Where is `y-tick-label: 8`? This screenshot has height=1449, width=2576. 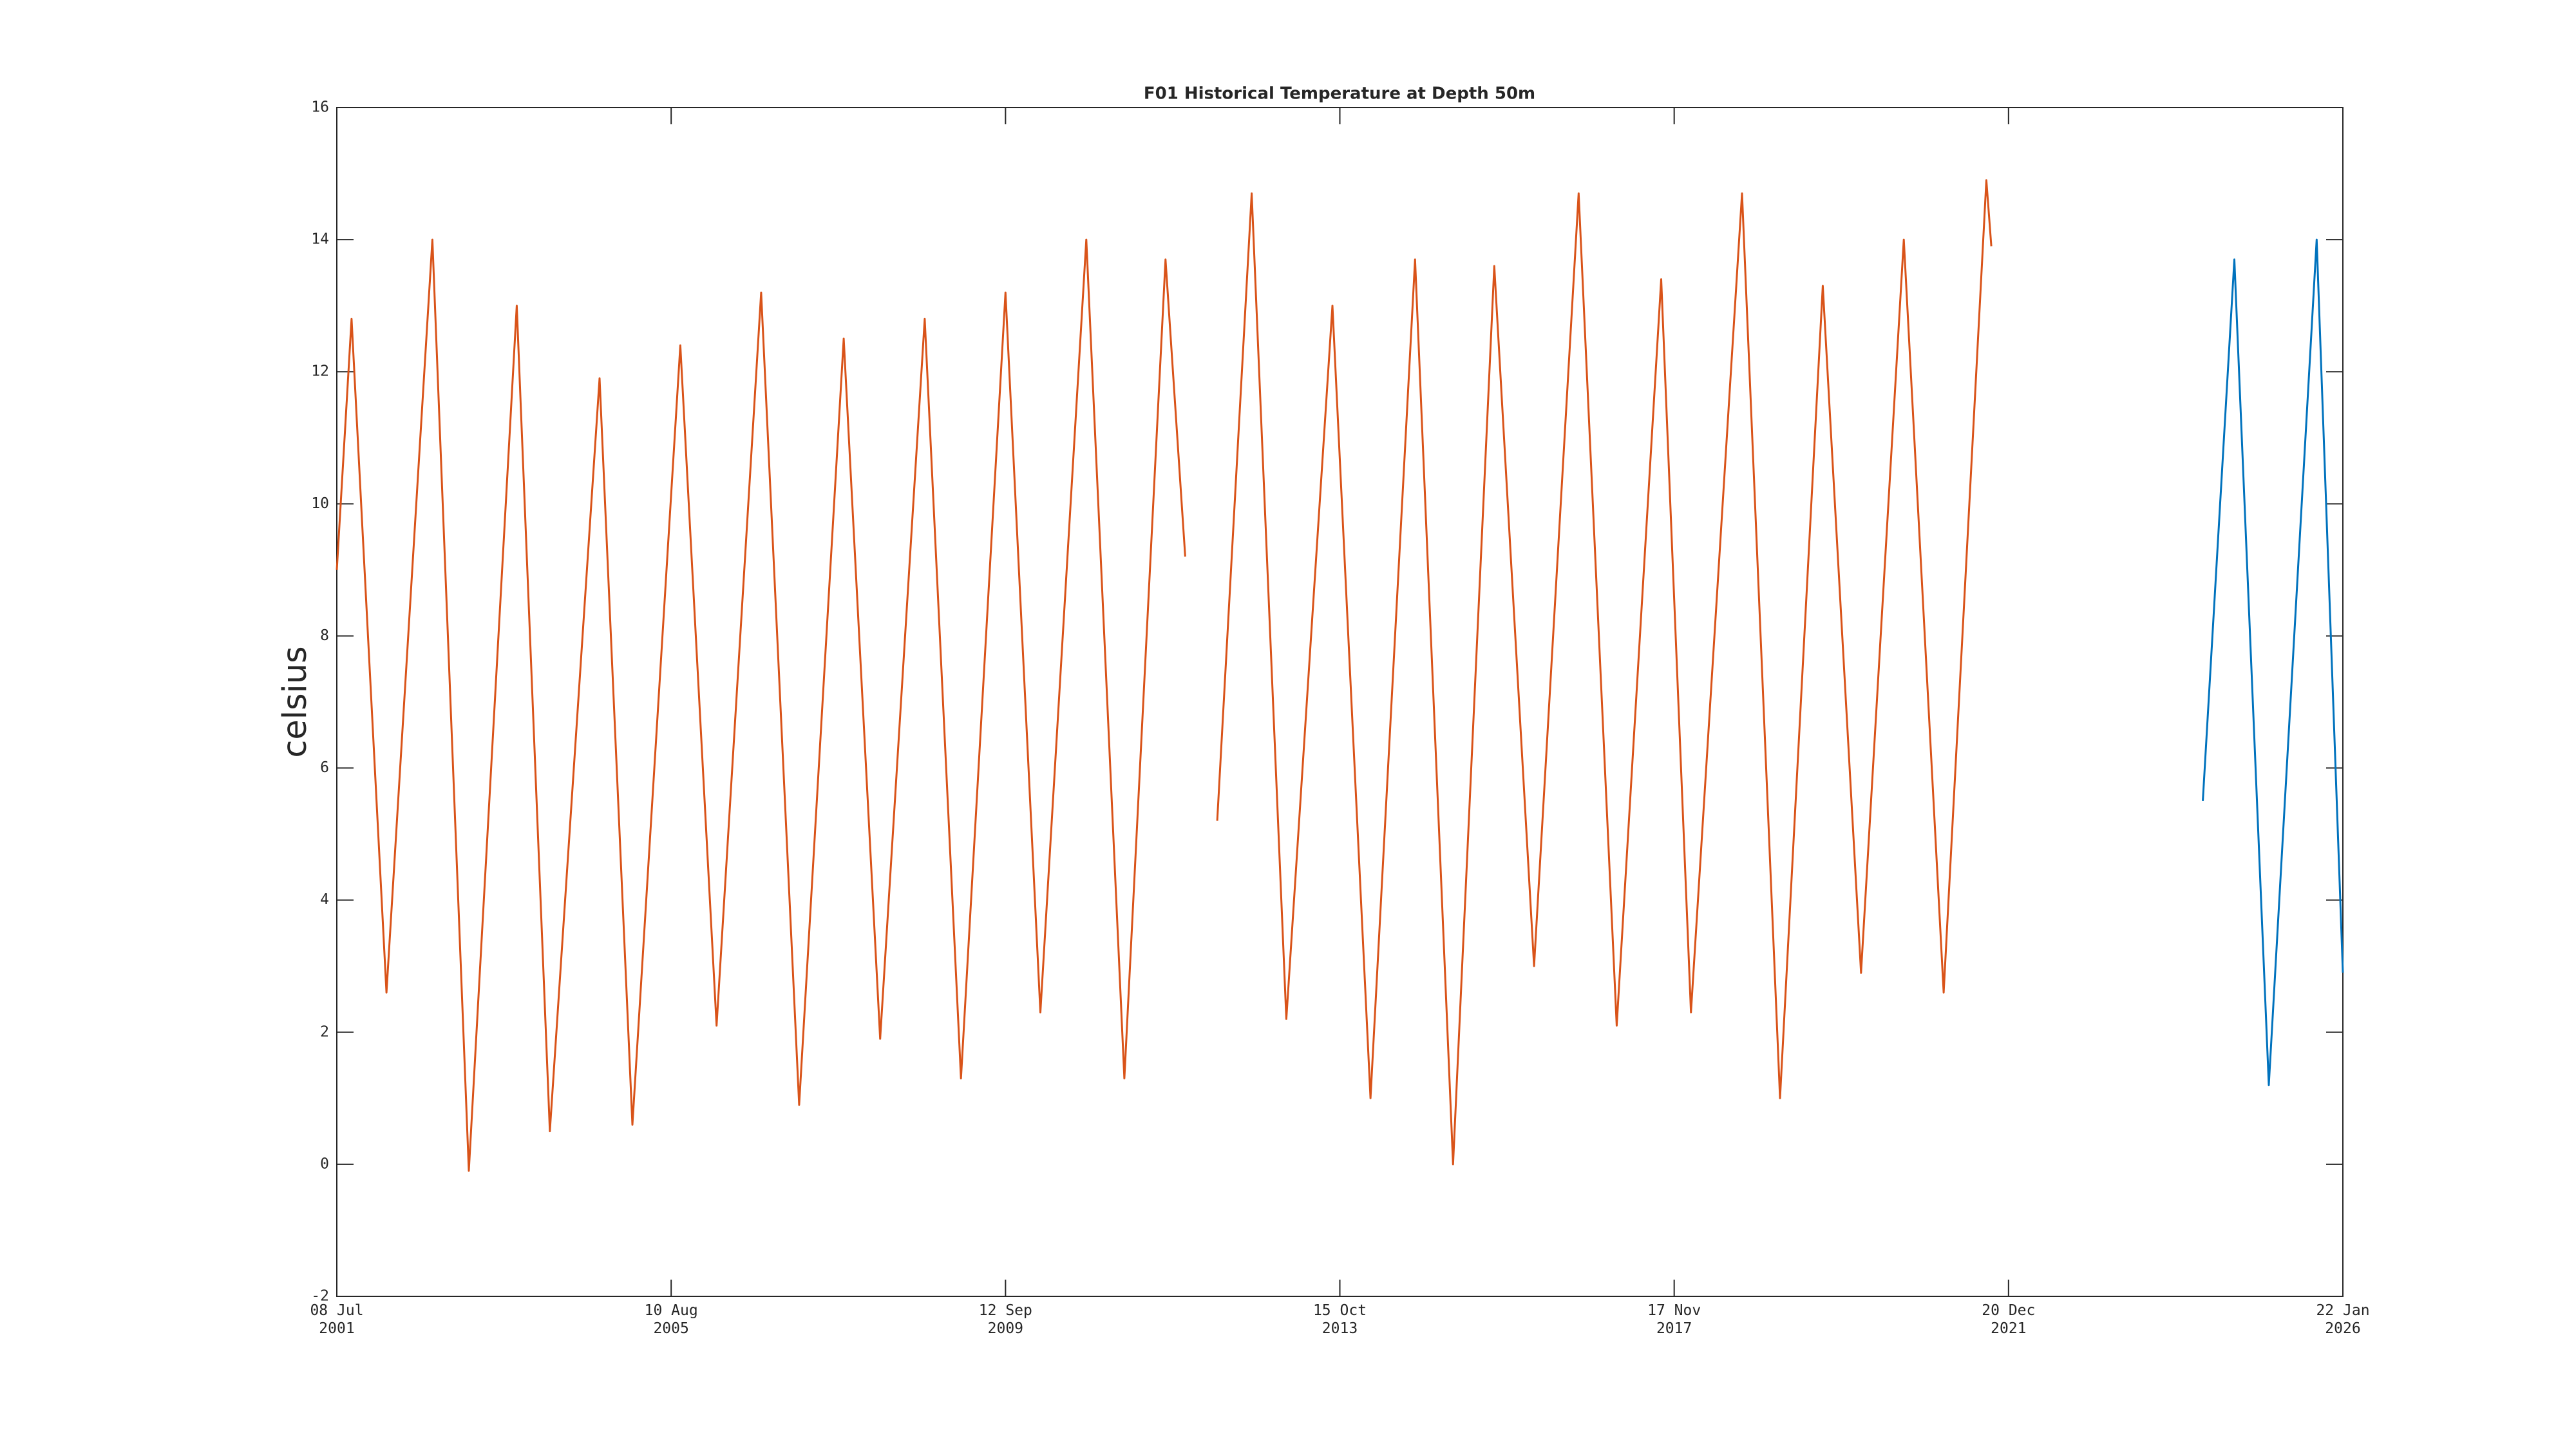 y-tick-label: 8 is located at coordinates (325, 635).